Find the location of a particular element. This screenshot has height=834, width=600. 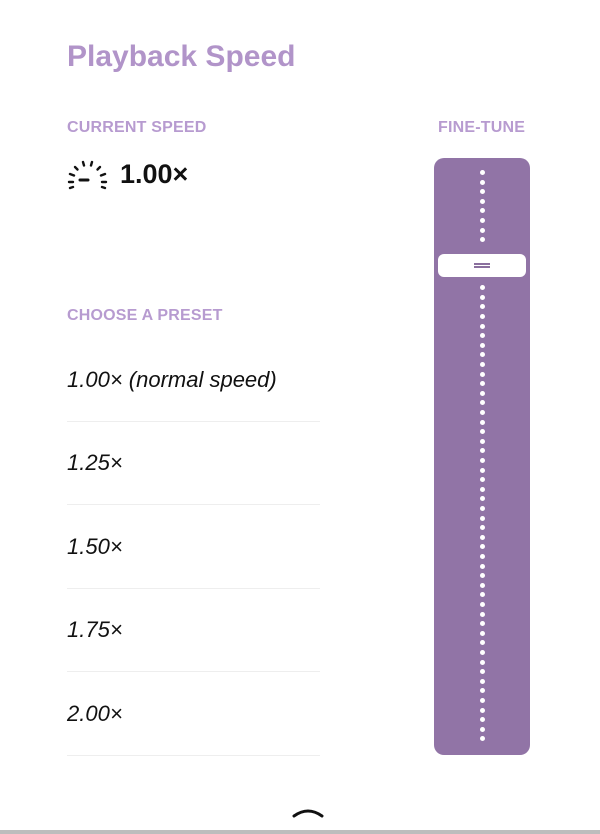

bottom-divider is located at coordinates (300, 832).